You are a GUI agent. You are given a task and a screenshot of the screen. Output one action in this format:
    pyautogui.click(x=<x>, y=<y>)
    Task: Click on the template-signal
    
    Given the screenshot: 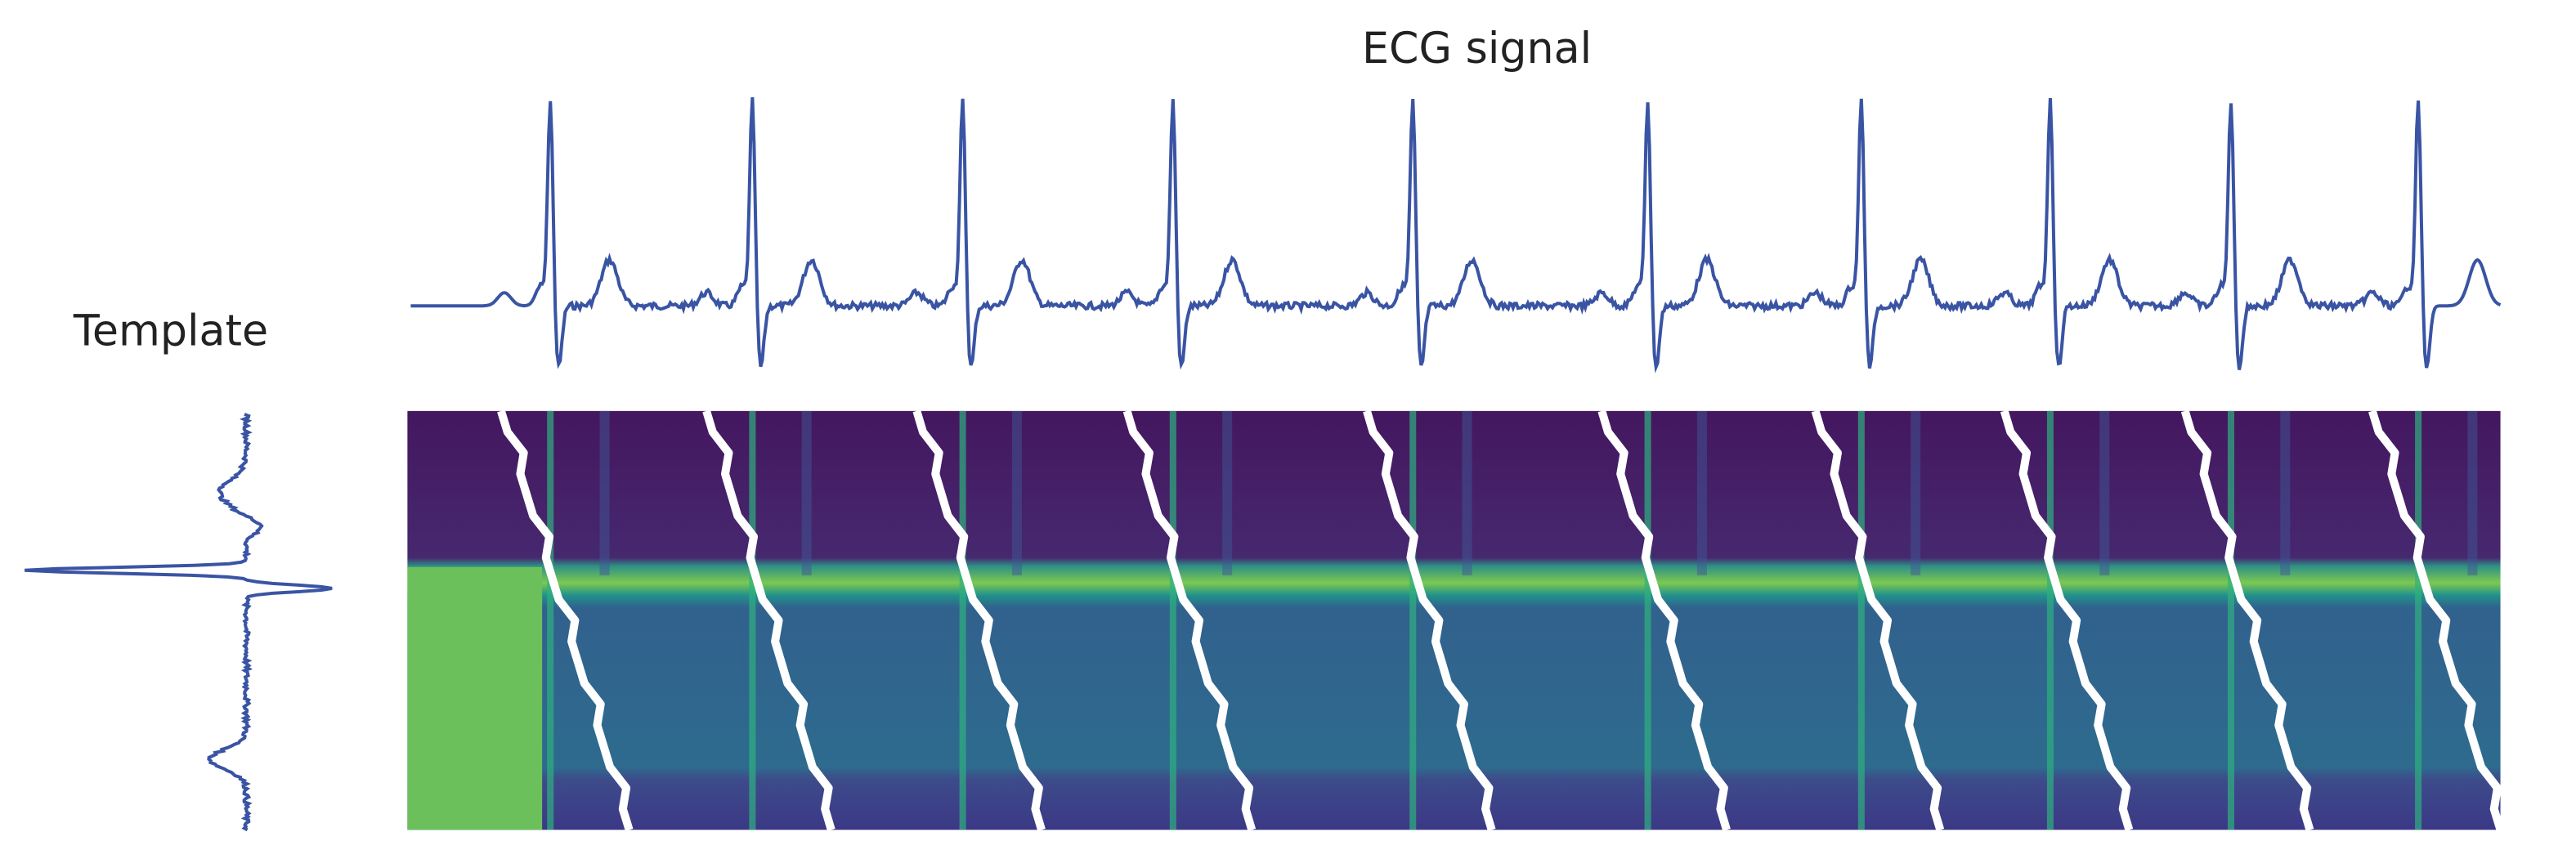 What is the action you would take?
    pyautogui.click(x=179, y=622)
    